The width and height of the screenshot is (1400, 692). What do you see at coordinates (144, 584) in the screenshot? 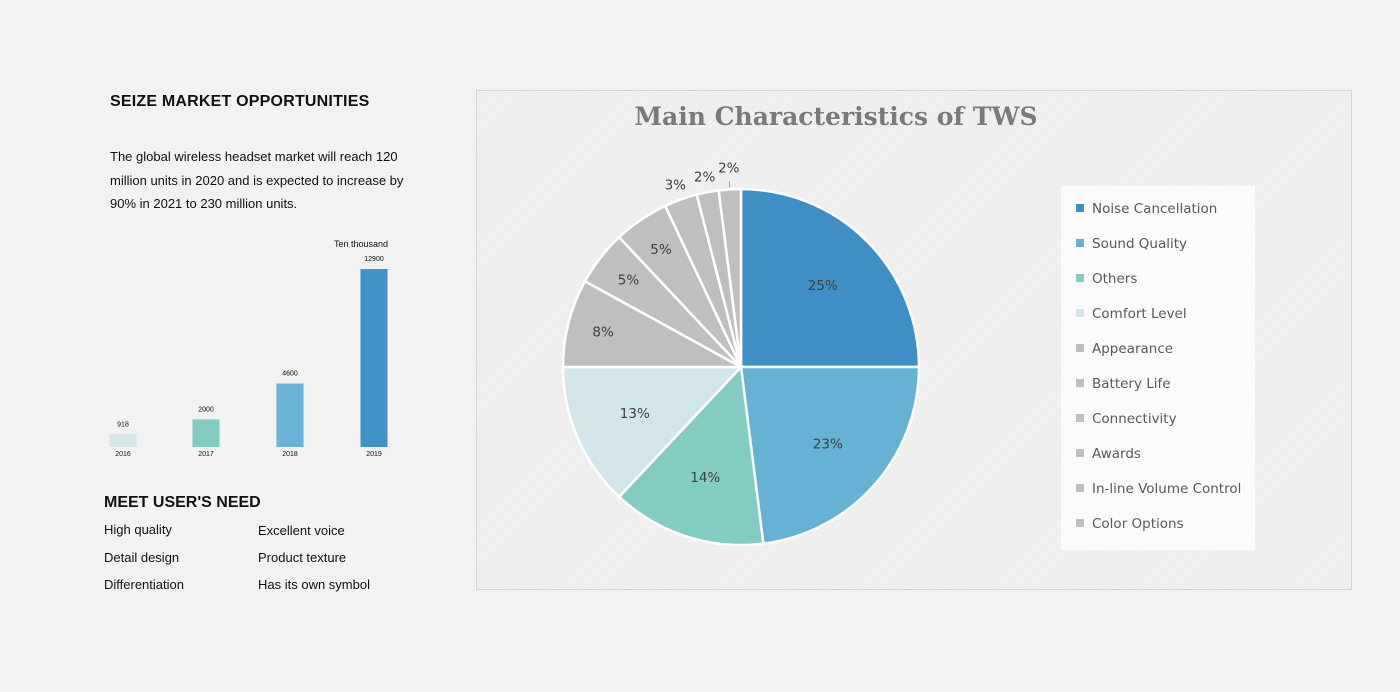
I see `need-item: Differentiation` at bounding box center [144, 584].